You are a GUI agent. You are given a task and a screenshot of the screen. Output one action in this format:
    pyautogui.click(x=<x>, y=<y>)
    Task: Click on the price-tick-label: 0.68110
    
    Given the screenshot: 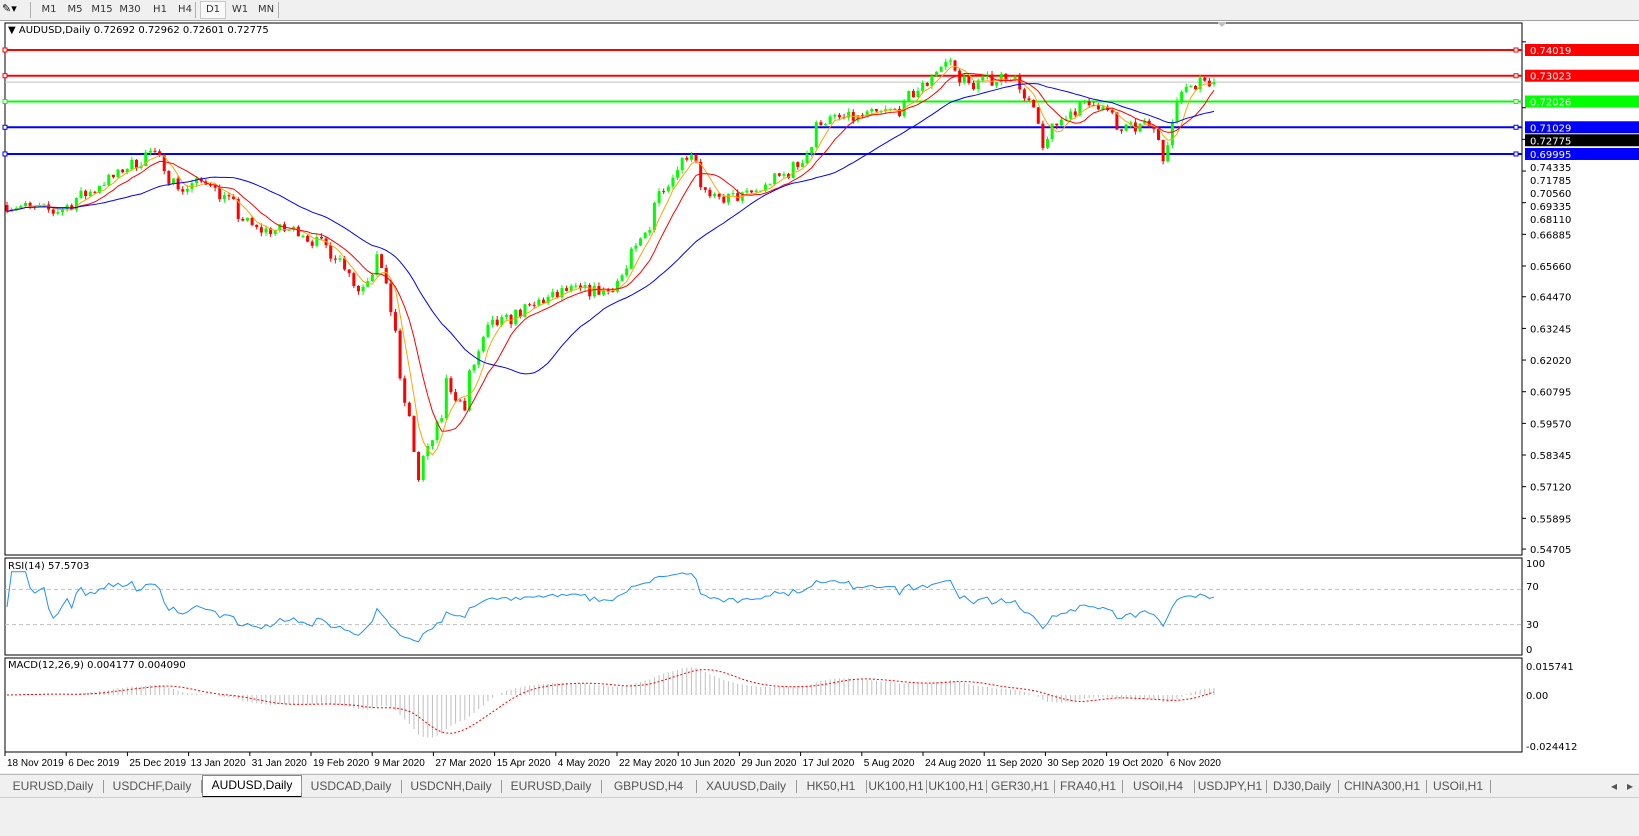 What is the action you would take?
    pyautogui.click(x=1550, y=220)
    